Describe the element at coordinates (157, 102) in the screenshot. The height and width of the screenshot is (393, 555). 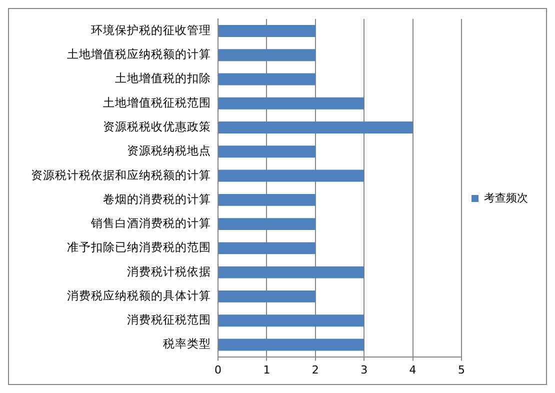
I see `y-tick-label: 土地增值税征税范围` at that location.